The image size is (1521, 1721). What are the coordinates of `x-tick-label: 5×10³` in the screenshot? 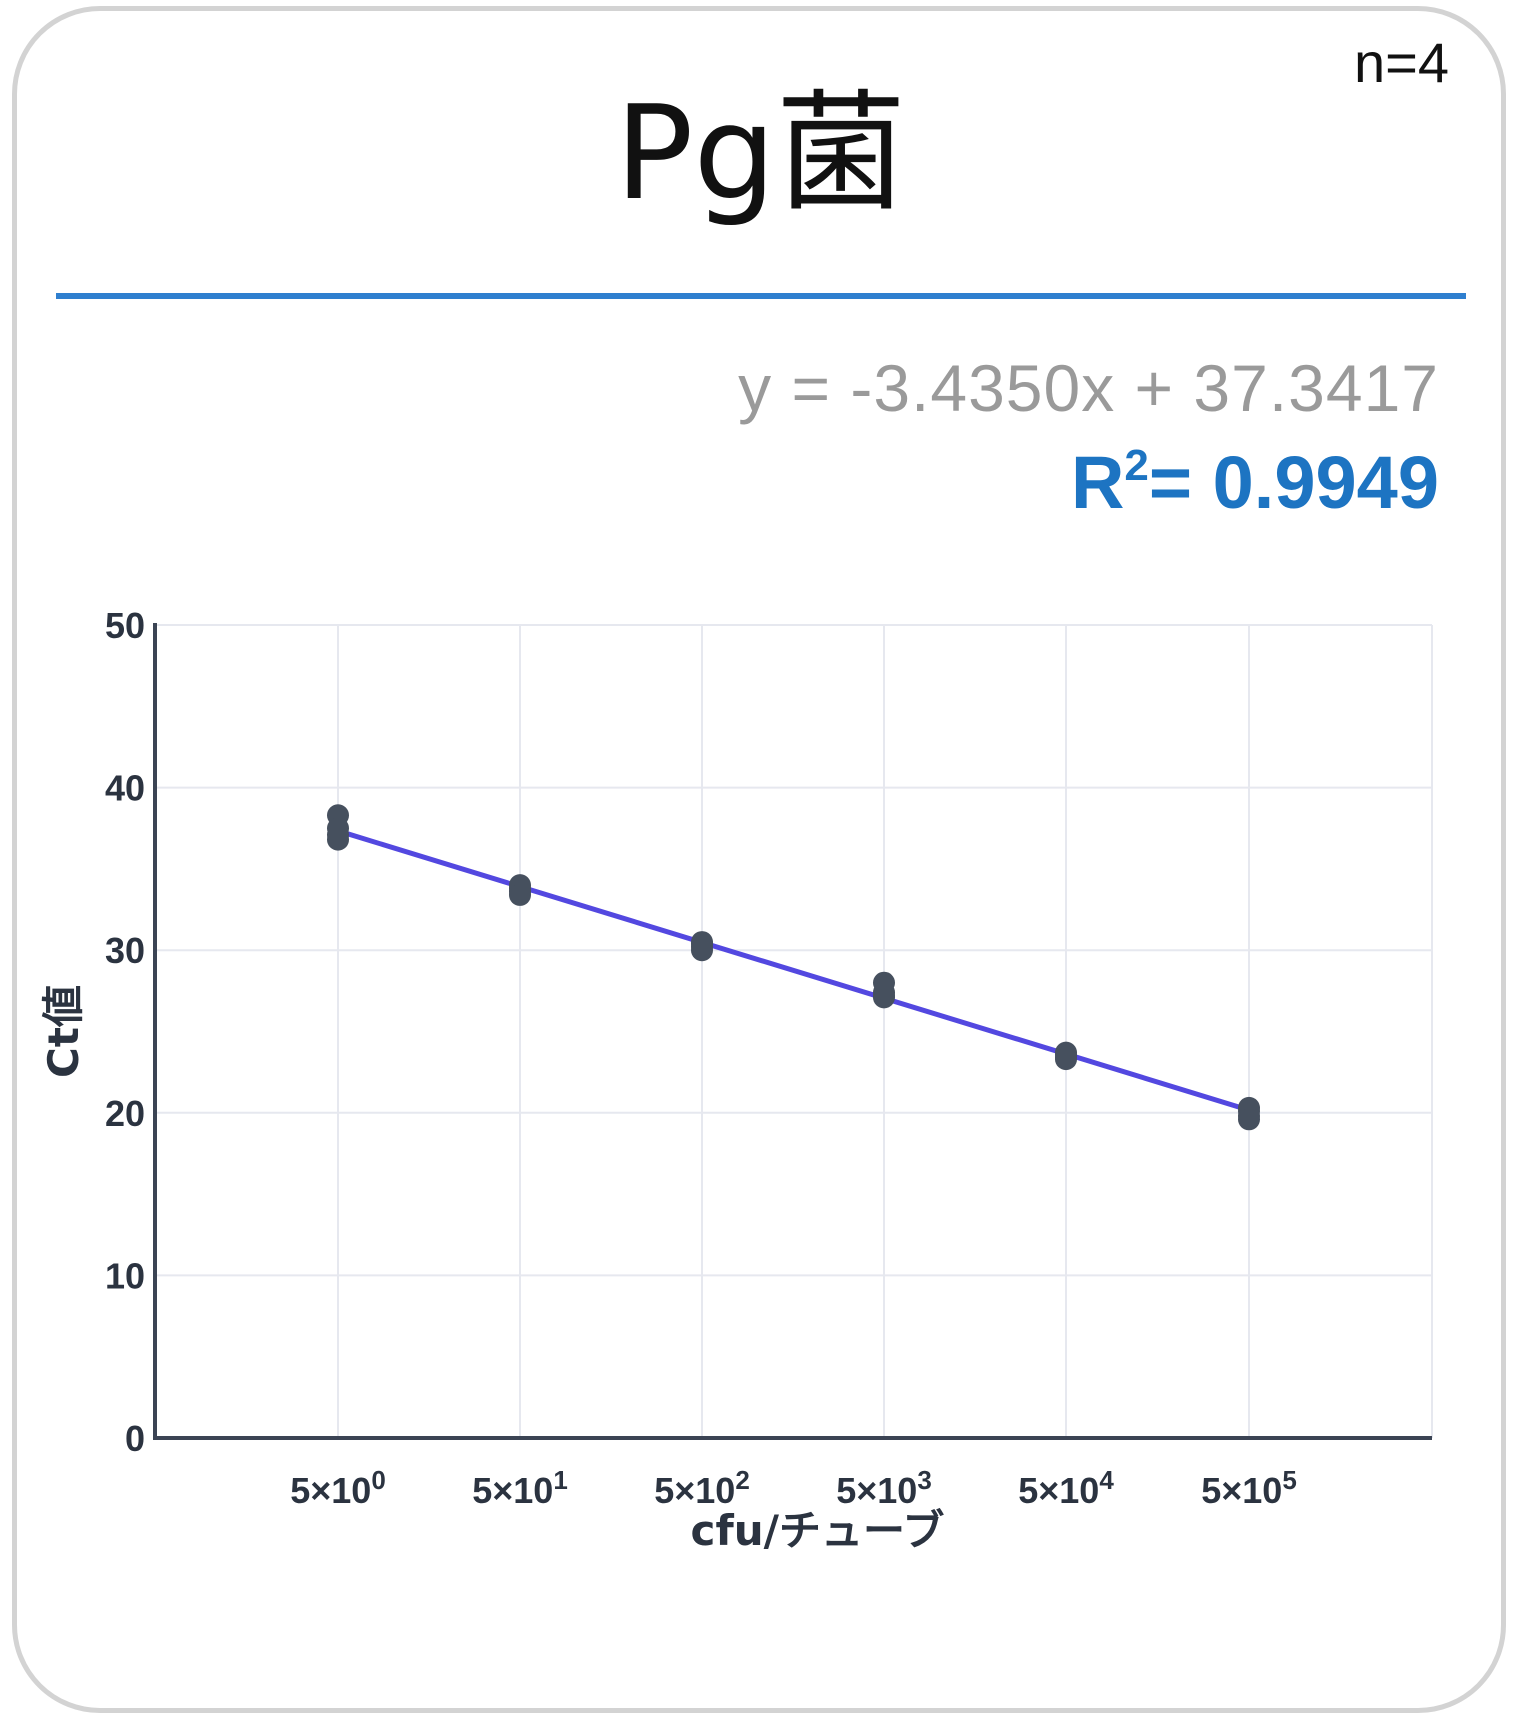 It's located at (884, 1488).